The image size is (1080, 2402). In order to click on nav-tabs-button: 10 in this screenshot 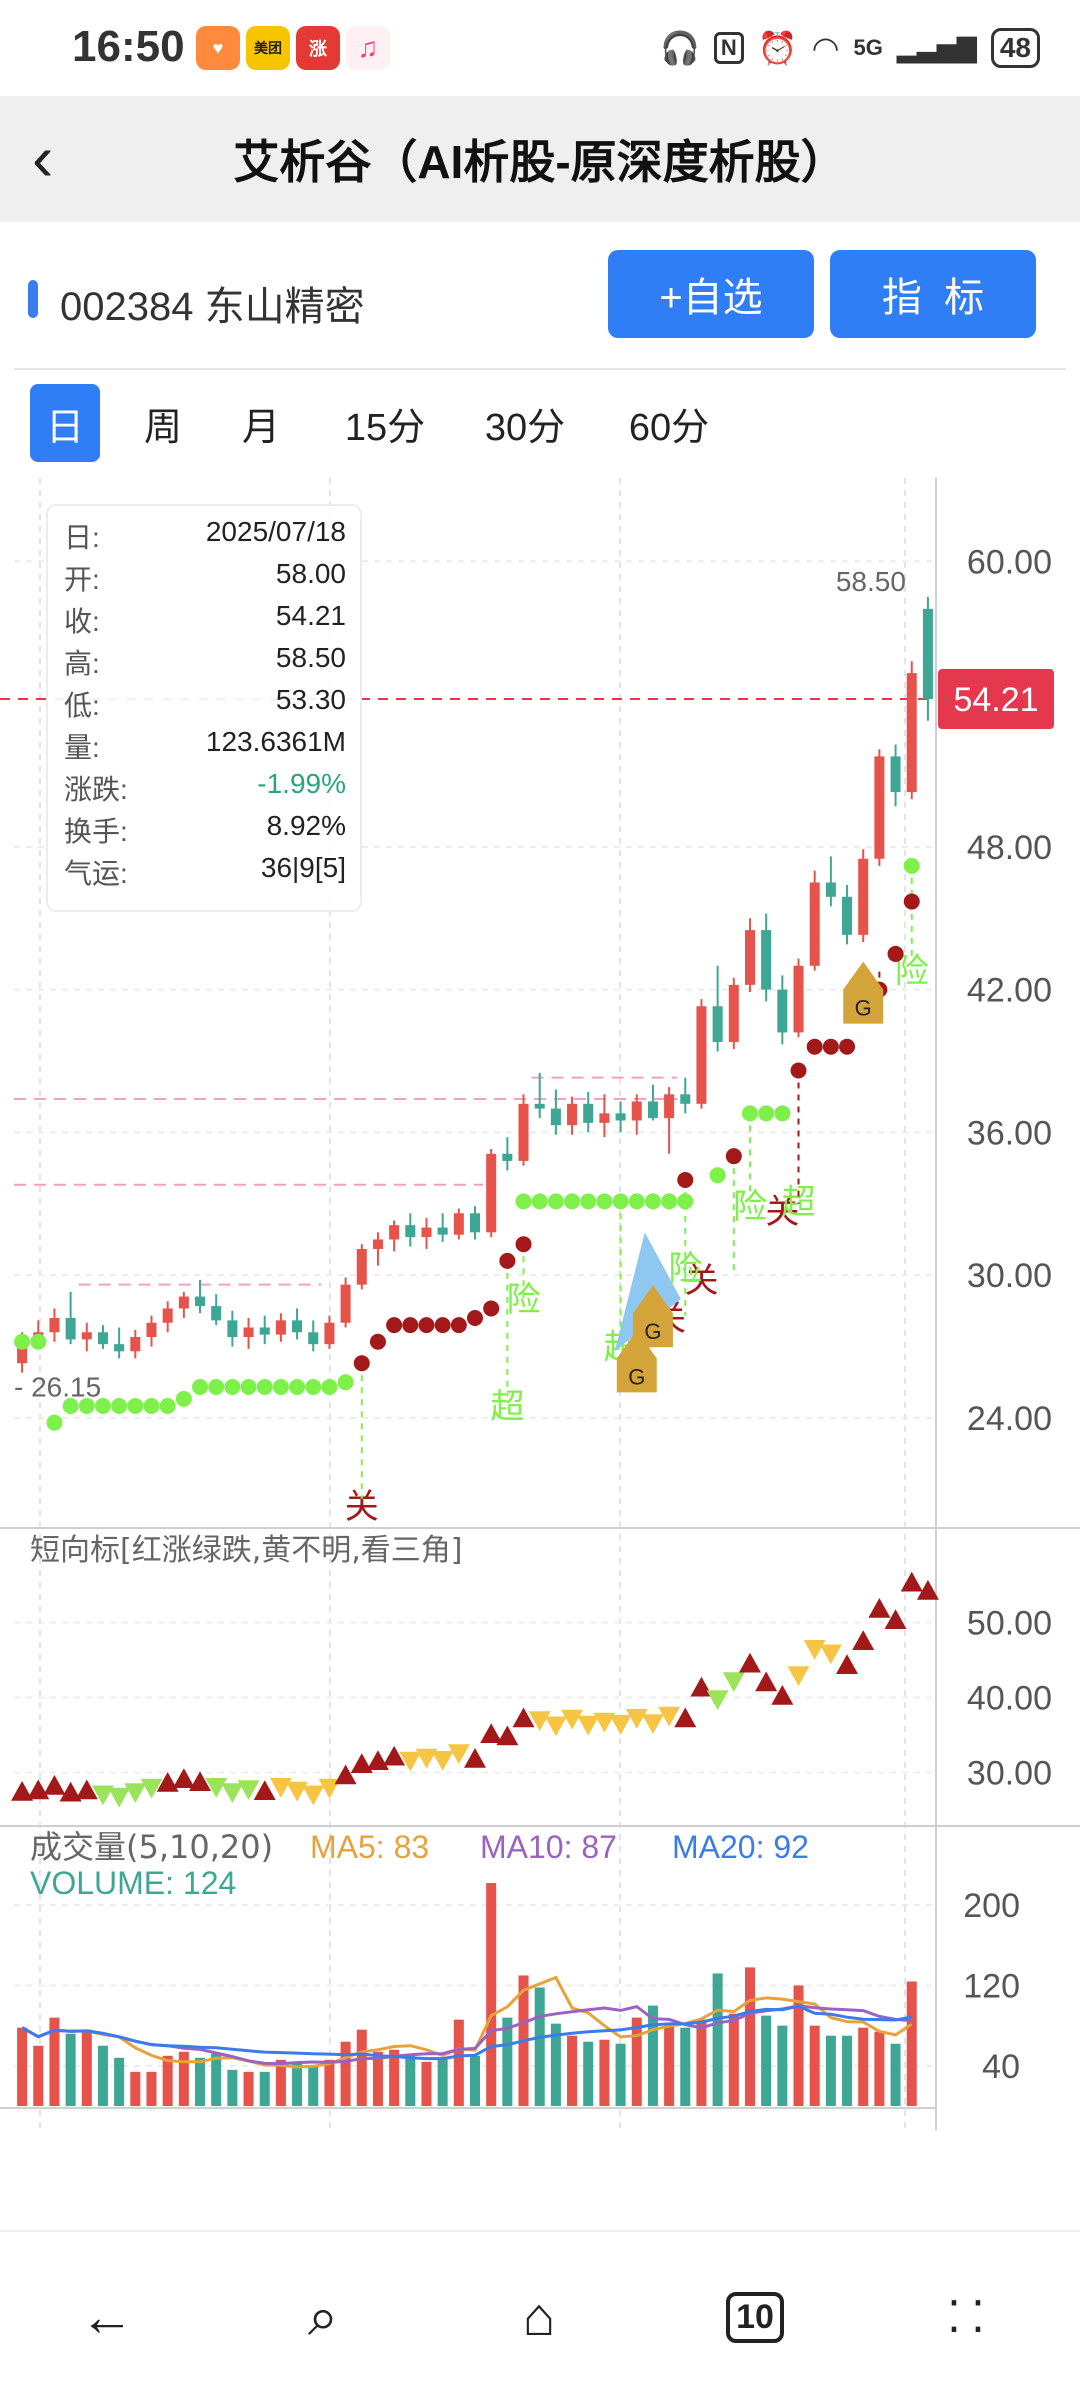, I will do `click(755, 2317)`.